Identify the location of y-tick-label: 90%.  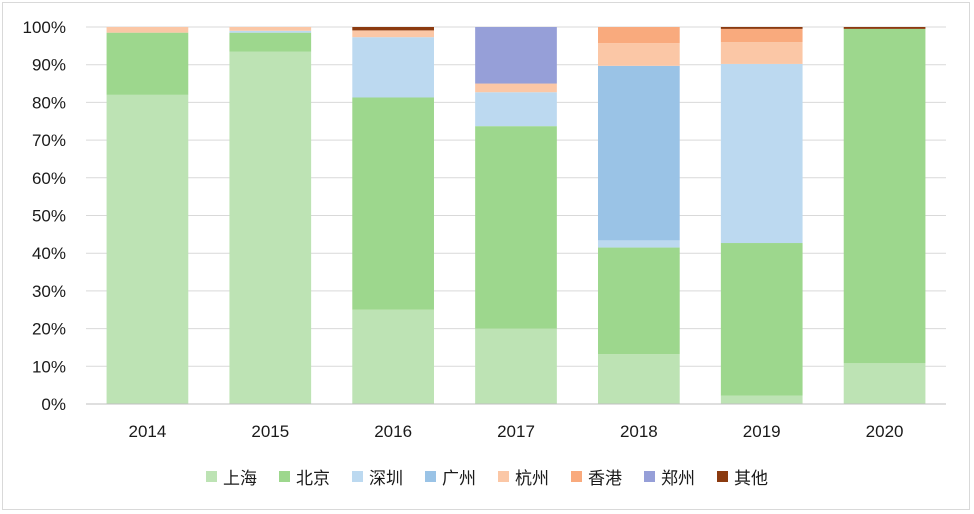
(49, 65).